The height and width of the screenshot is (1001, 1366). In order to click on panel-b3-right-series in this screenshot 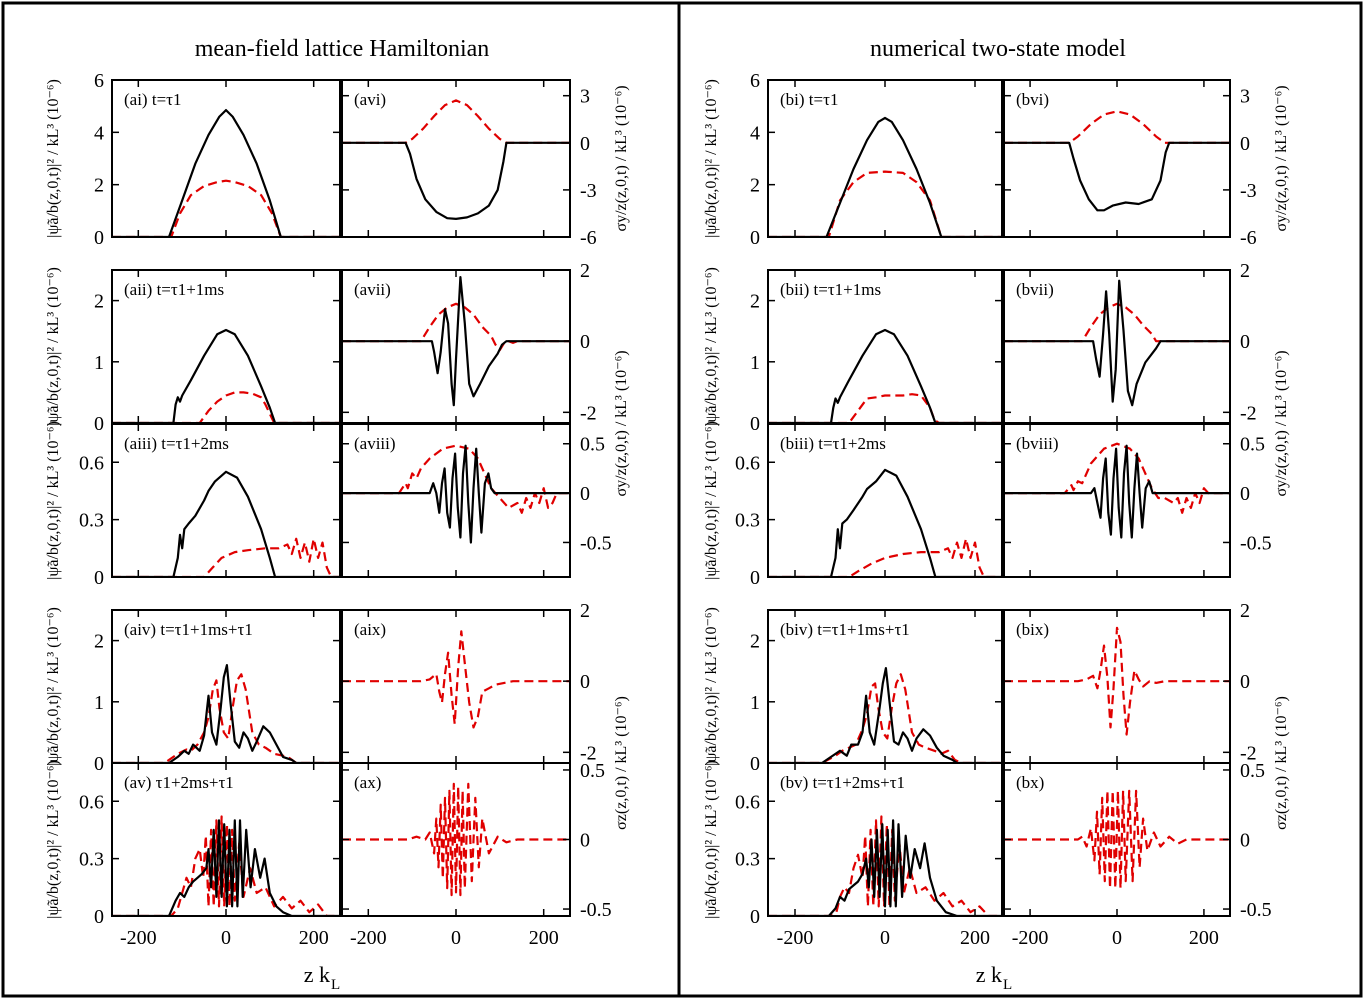, I will do `click(1117, 681)`.